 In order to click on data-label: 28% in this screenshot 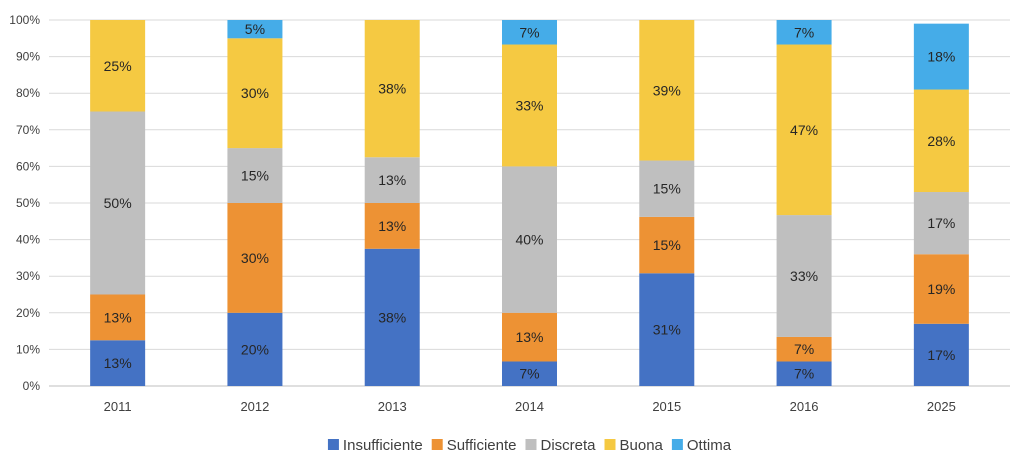, I will do `click(941, 141)`.